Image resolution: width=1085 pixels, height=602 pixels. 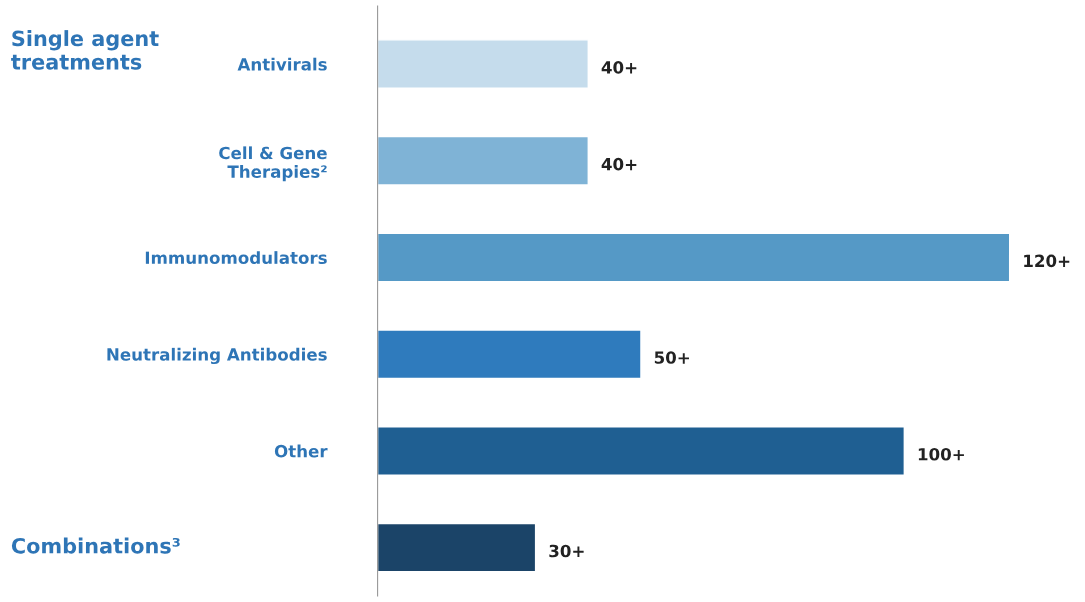 I want to click on data-label: 100+, so click(x=941, y=454).